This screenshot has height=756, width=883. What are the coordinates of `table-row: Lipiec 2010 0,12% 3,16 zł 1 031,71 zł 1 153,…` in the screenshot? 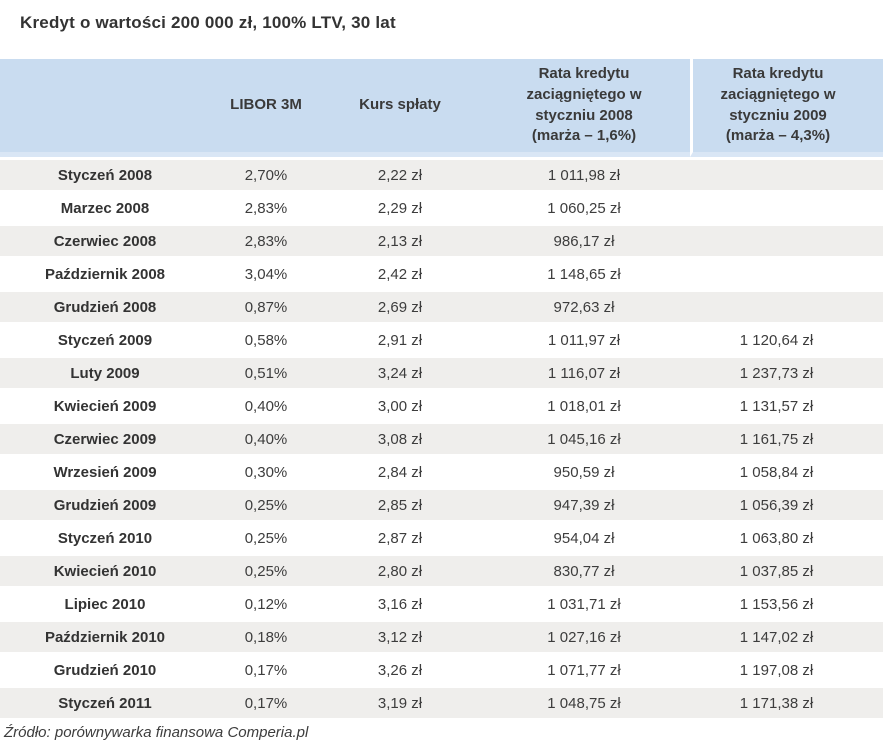 It's located at (441, 604).